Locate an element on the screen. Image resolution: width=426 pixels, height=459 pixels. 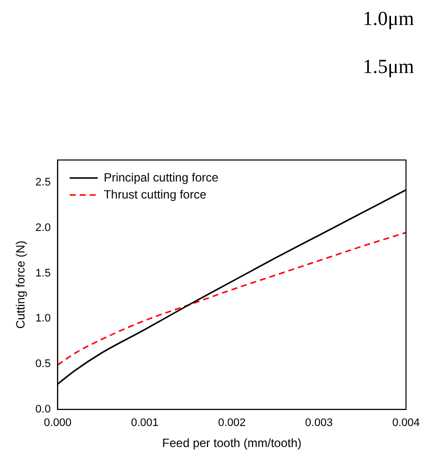
y-axis-title: Cutting force (N) is located at coordinates (21, 284).